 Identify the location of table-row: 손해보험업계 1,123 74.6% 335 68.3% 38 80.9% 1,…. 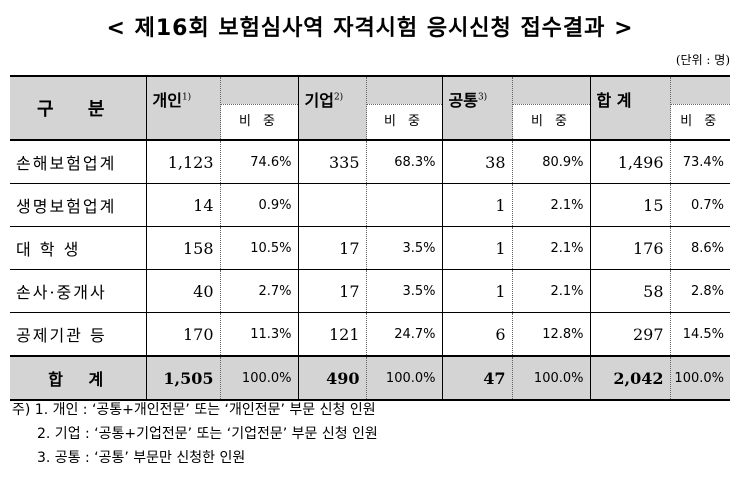
(370, 161).